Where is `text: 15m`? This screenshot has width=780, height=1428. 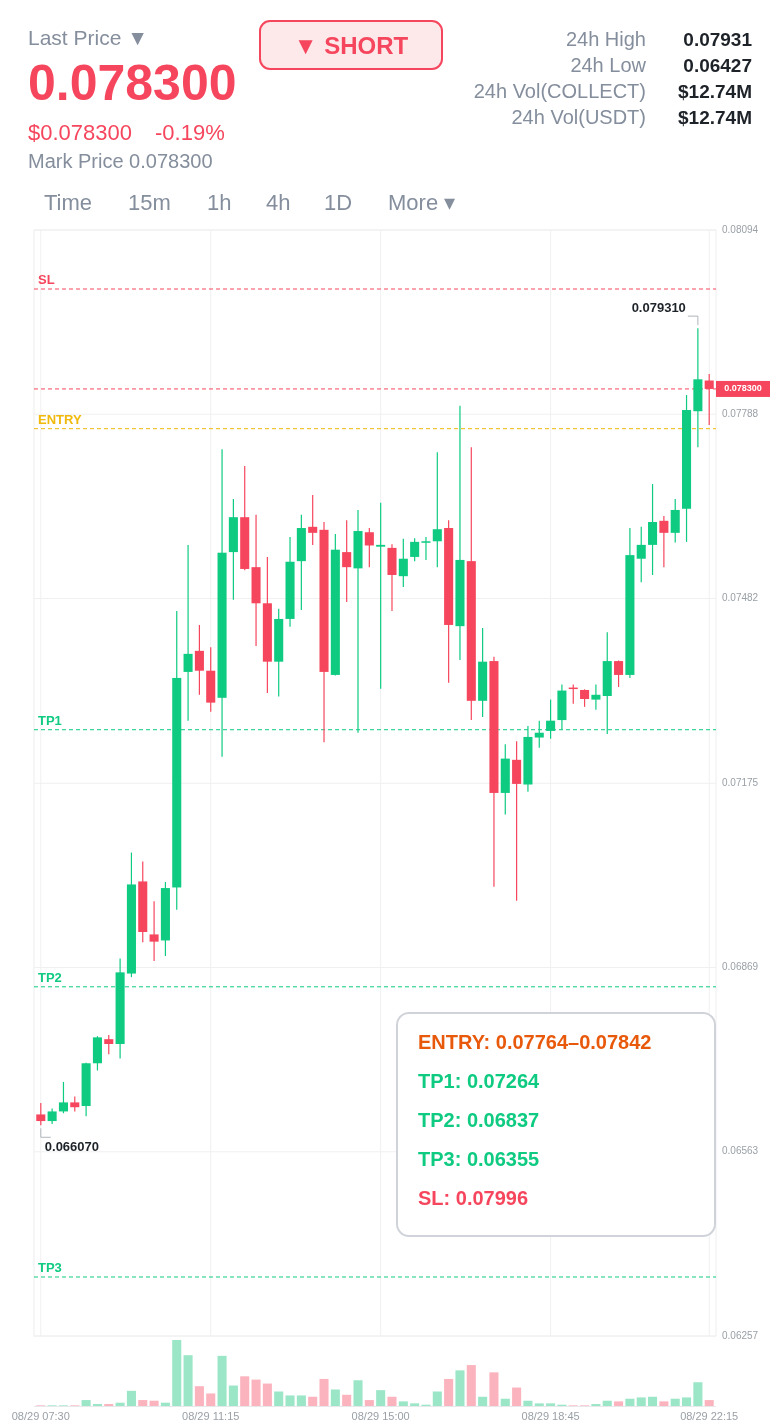 text: 15m is located at coordinates (149, 202).